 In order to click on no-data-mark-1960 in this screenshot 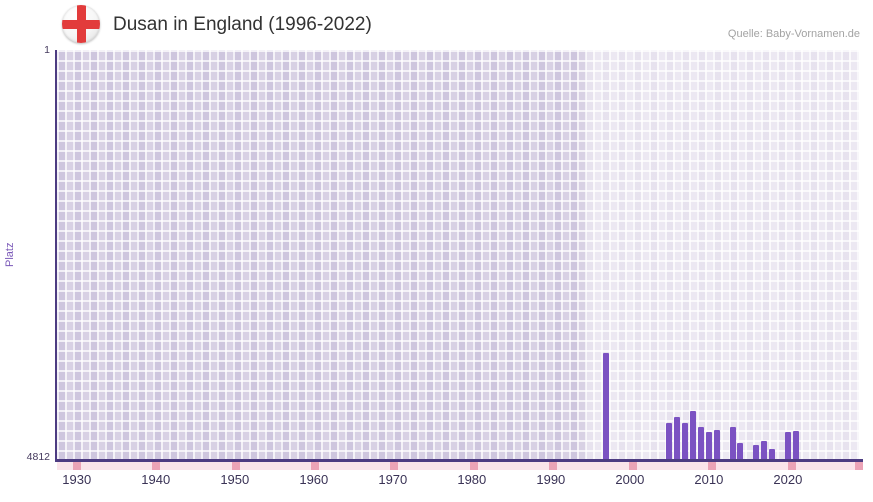, I will do `click(315, 466)`.